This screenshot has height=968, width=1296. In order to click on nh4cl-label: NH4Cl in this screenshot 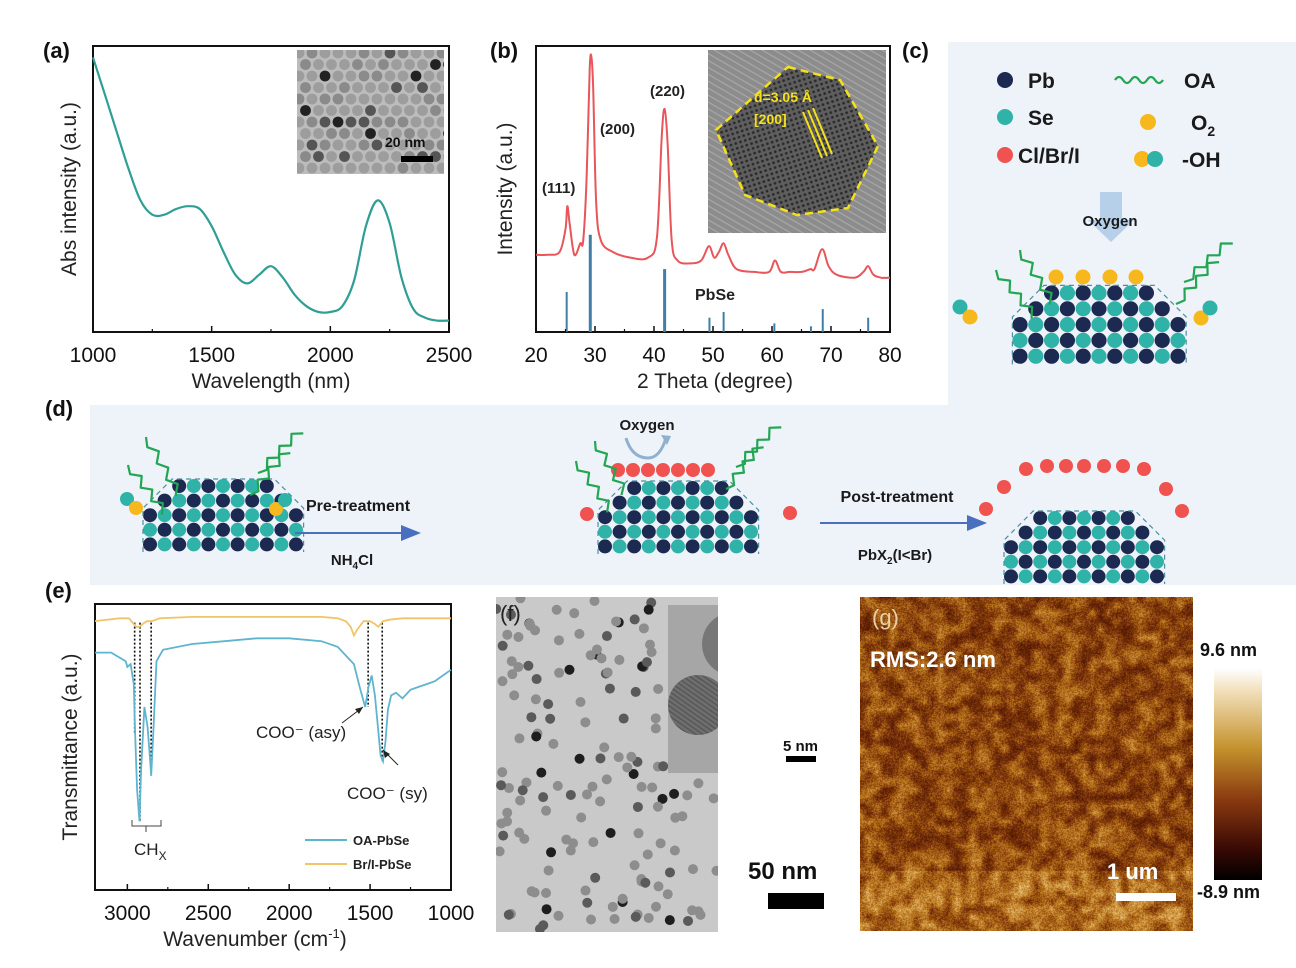, I will do `click(352, 562)`.